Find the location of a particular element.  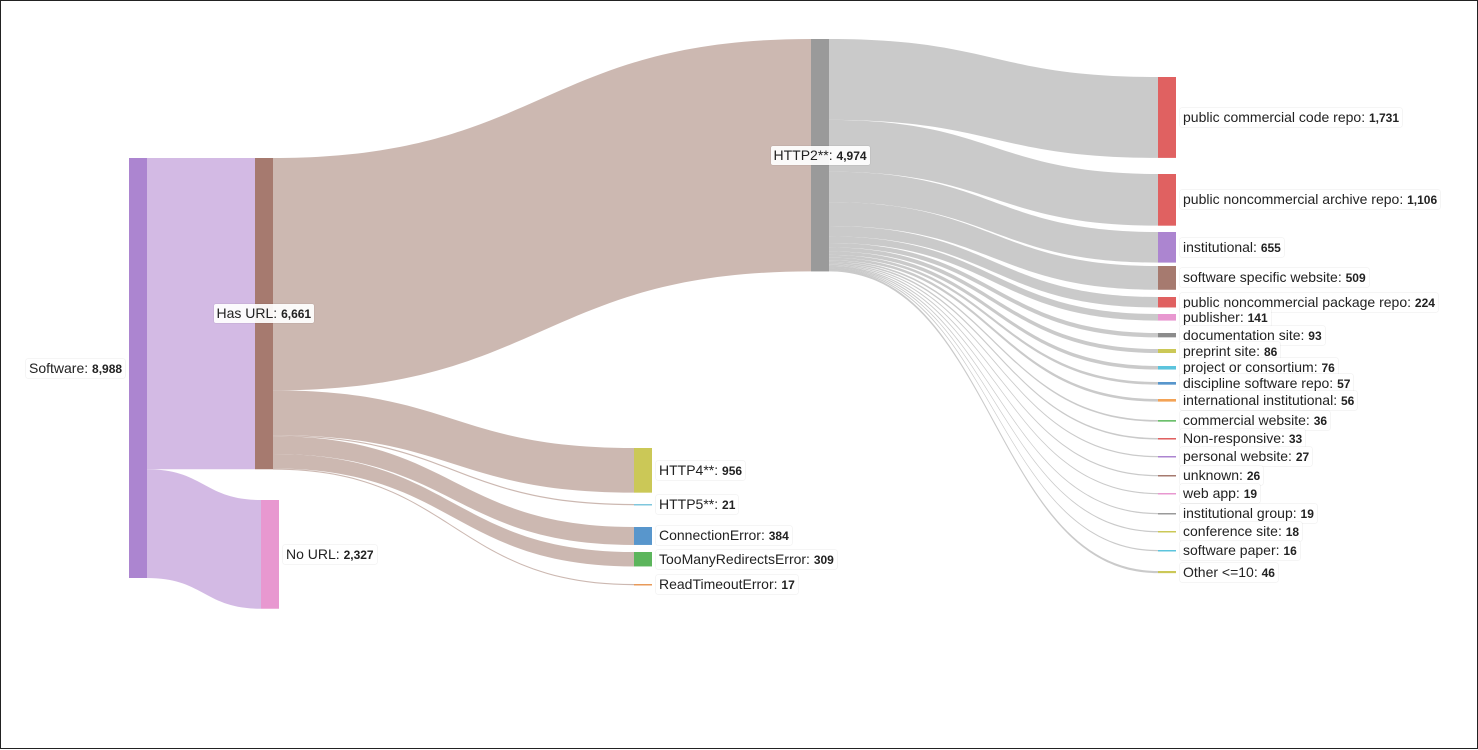

label-value: 655 is located at coordinates (1270, 247).